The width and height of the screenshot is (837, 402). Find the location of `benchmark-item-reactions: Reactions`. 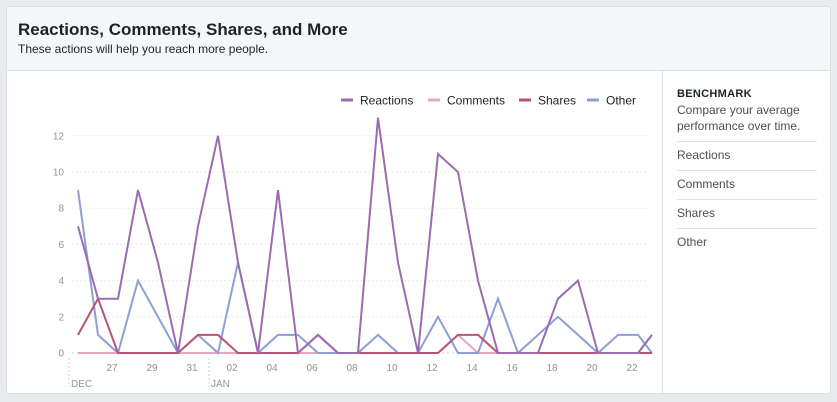

benchmark-item-reactions: Reactions is located at coordinates (747, 155).